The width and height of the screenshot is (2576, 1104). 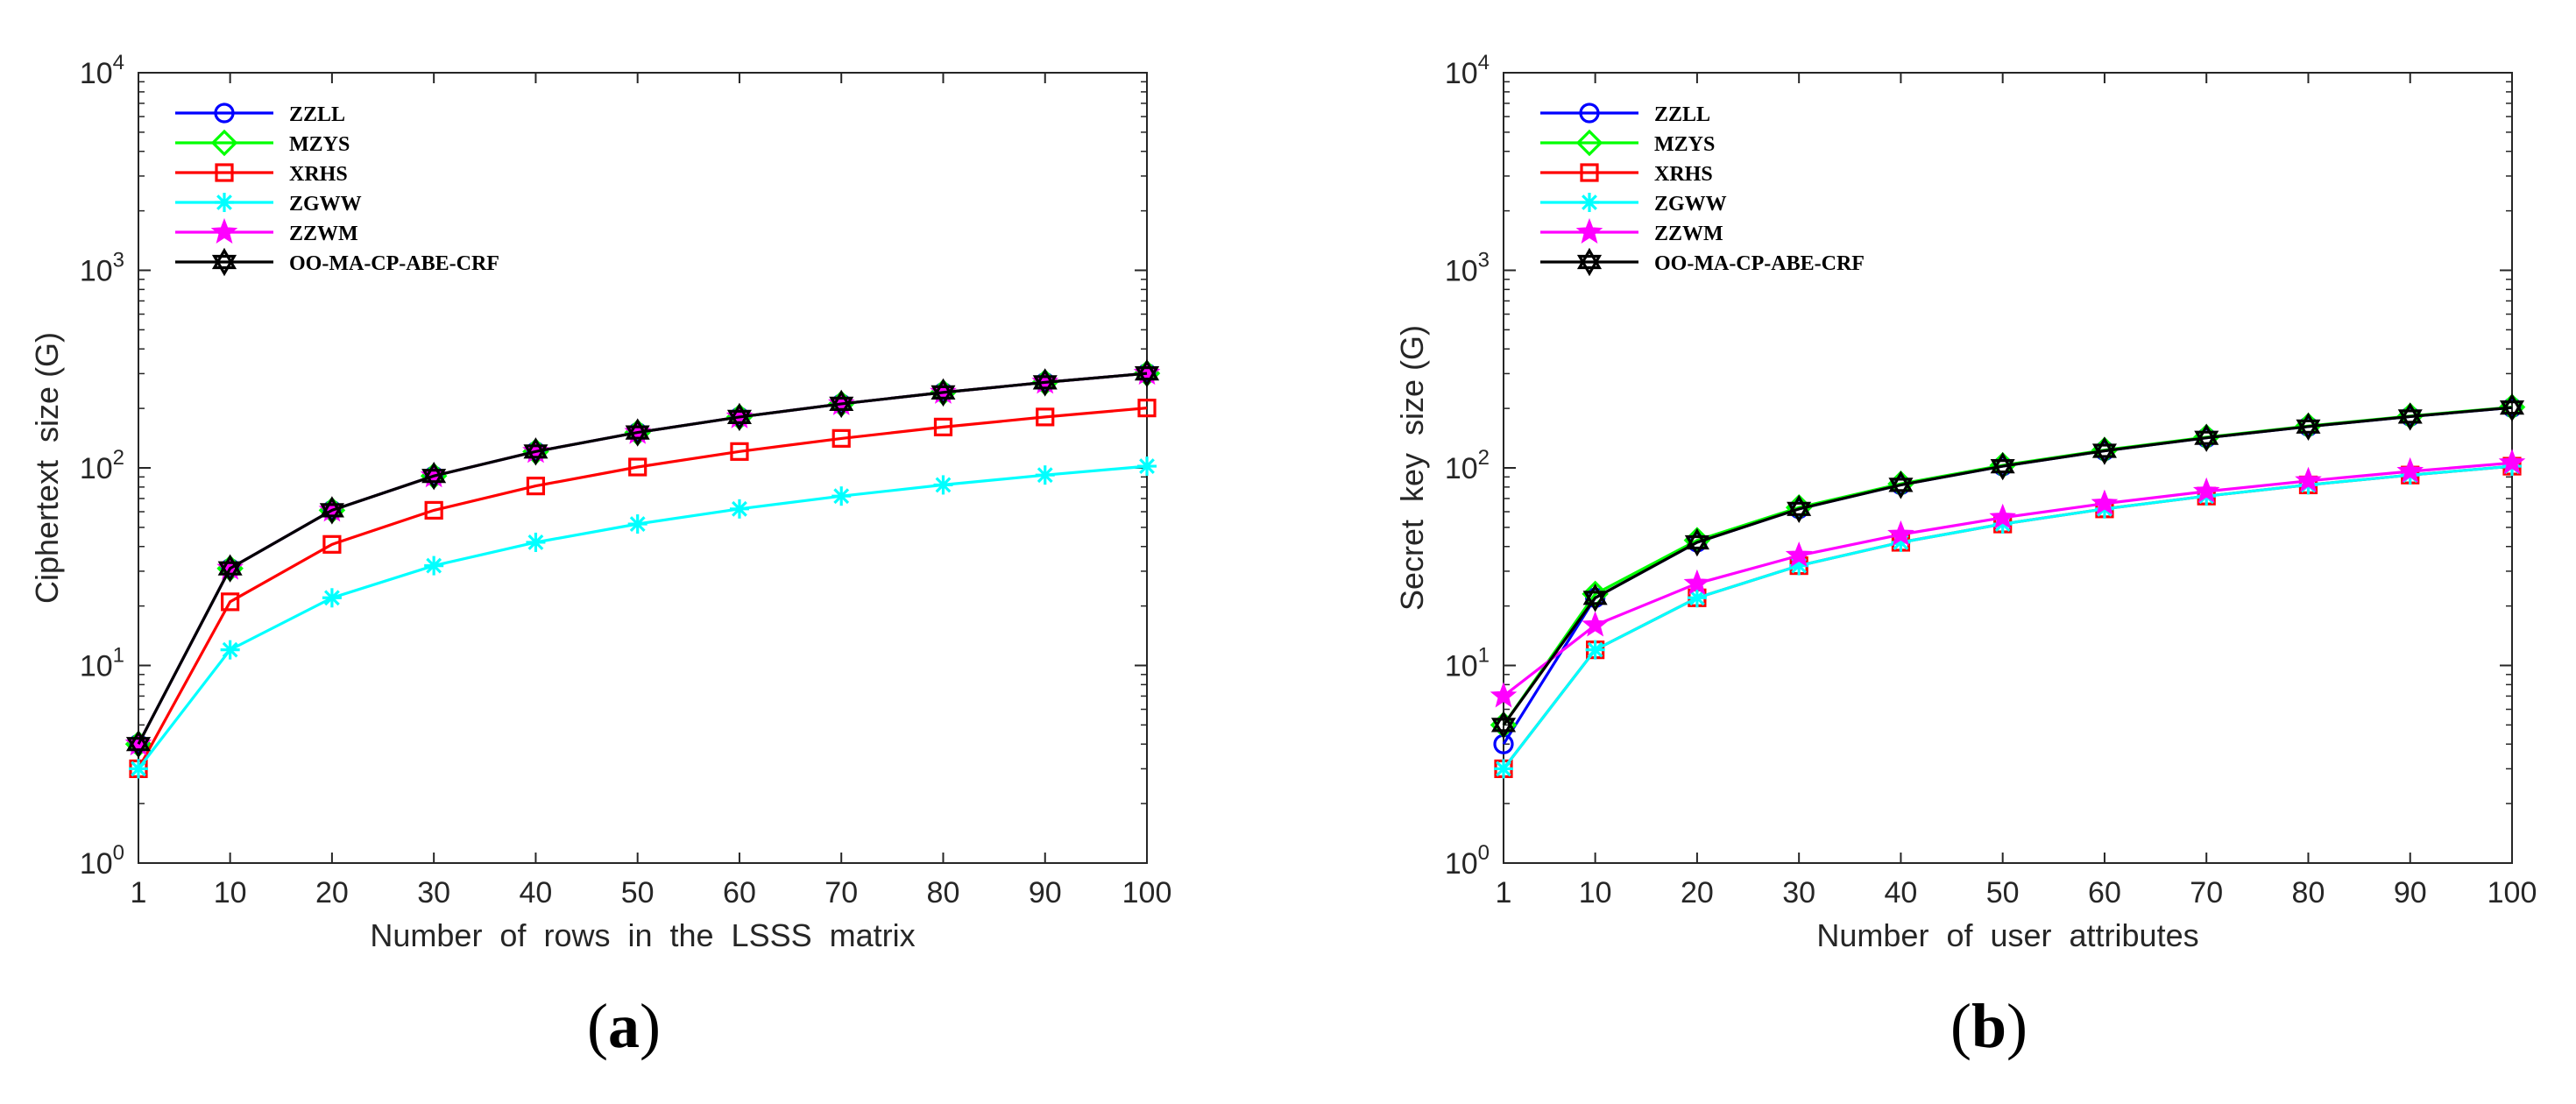 I want to click on x-tick-label: 10, so click(x=1595, y=892).